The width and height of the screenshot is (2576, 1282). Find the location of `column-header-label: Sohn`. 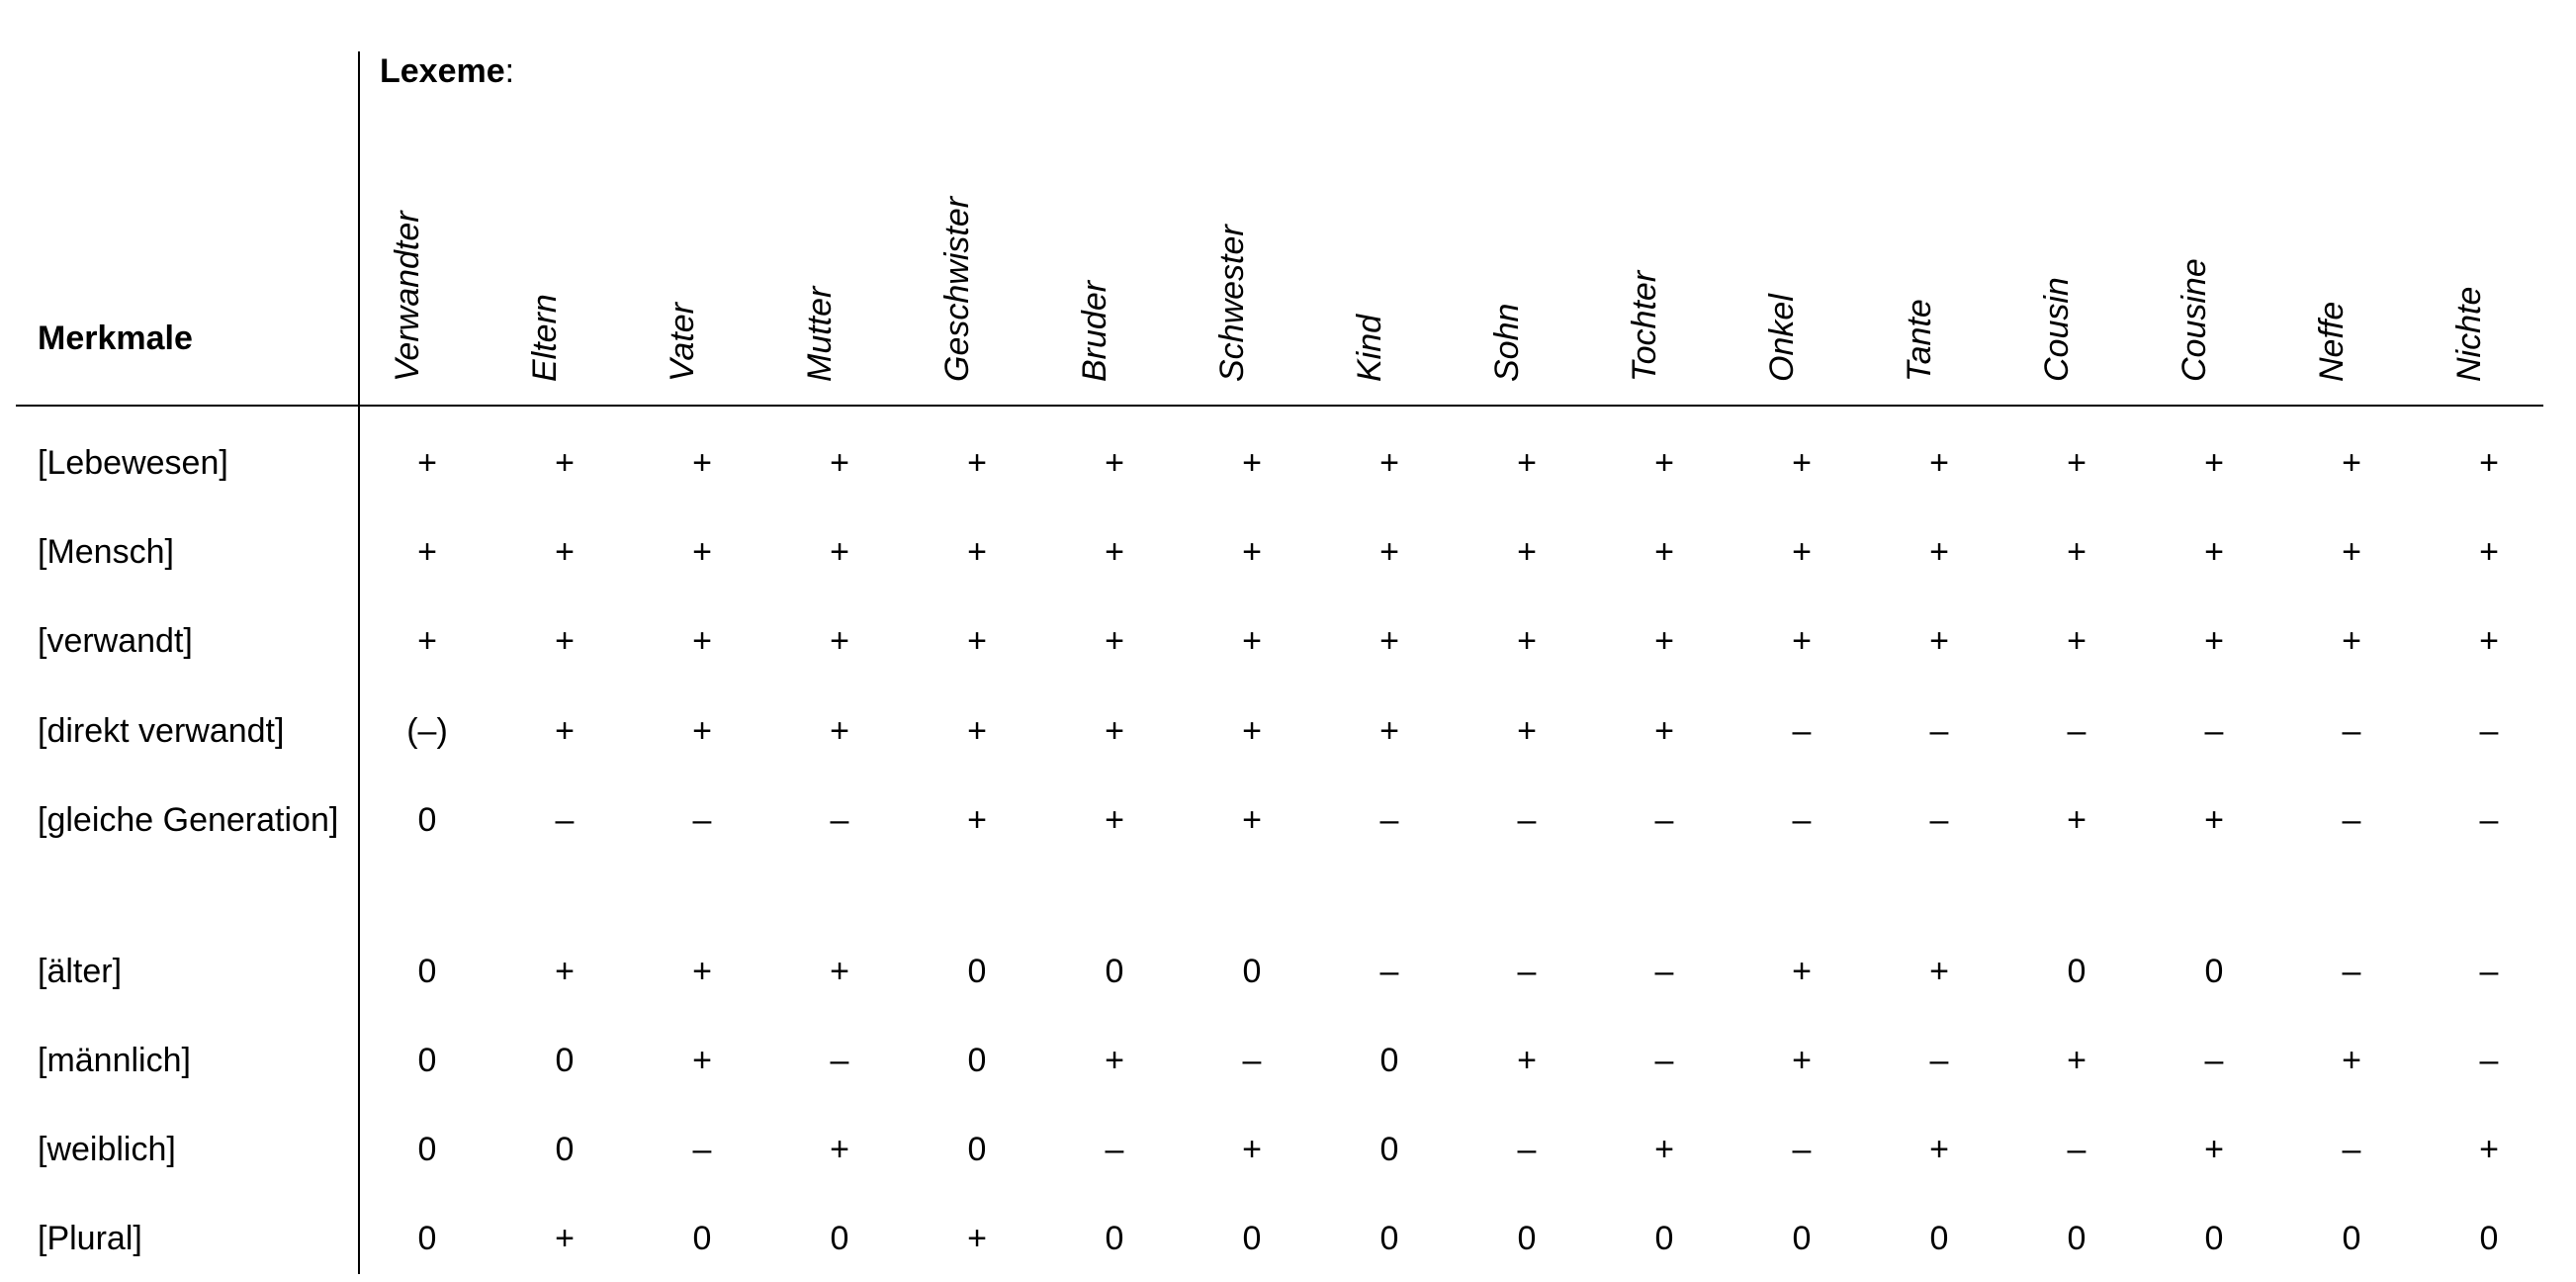

column-header-label: Sohn is located at coordinates (1507, 342).